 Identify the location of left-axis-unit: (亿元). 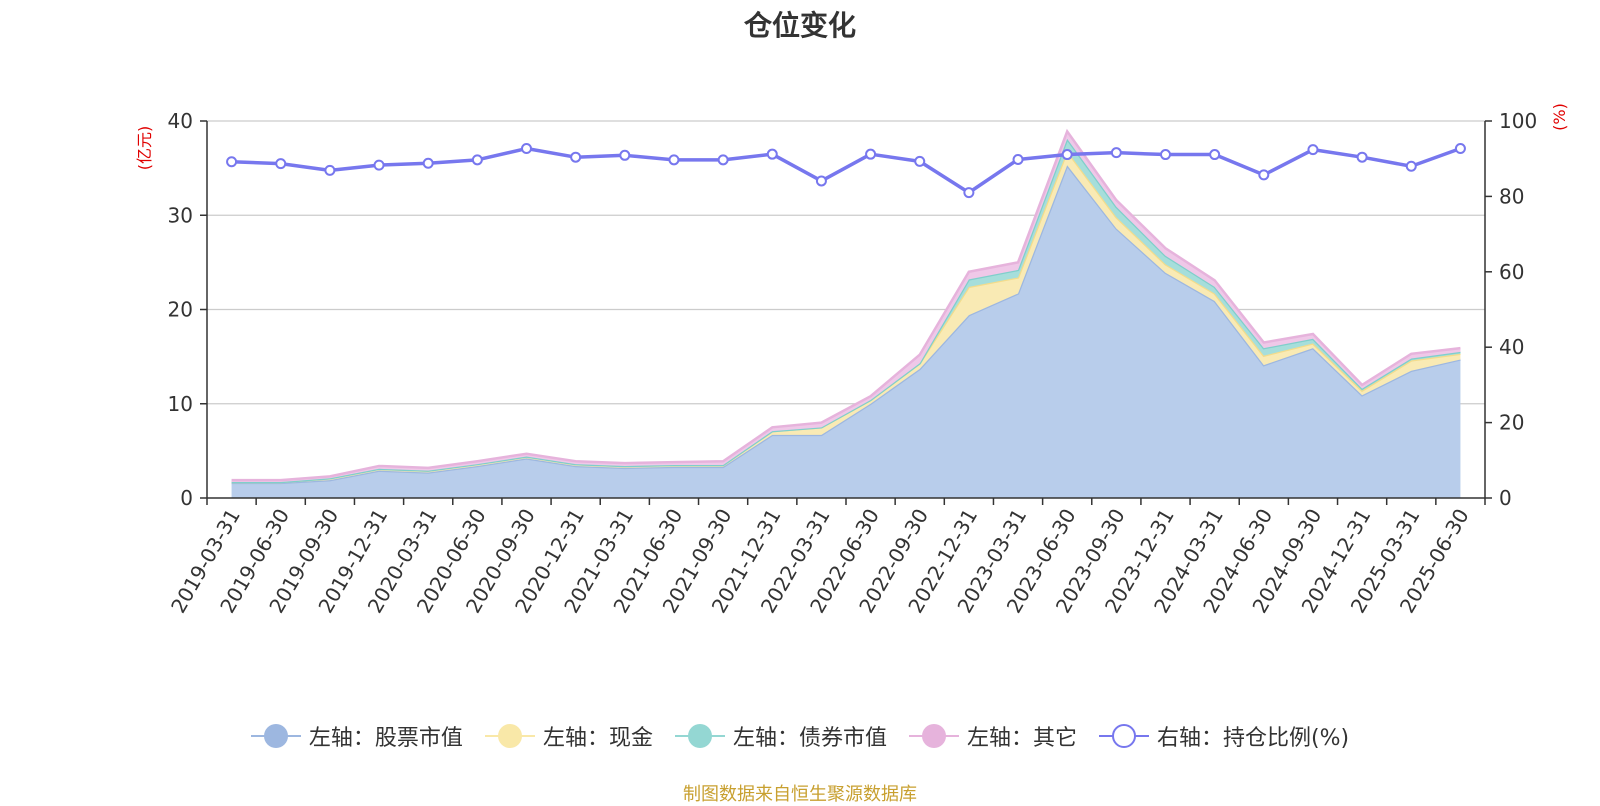
(144, 148).